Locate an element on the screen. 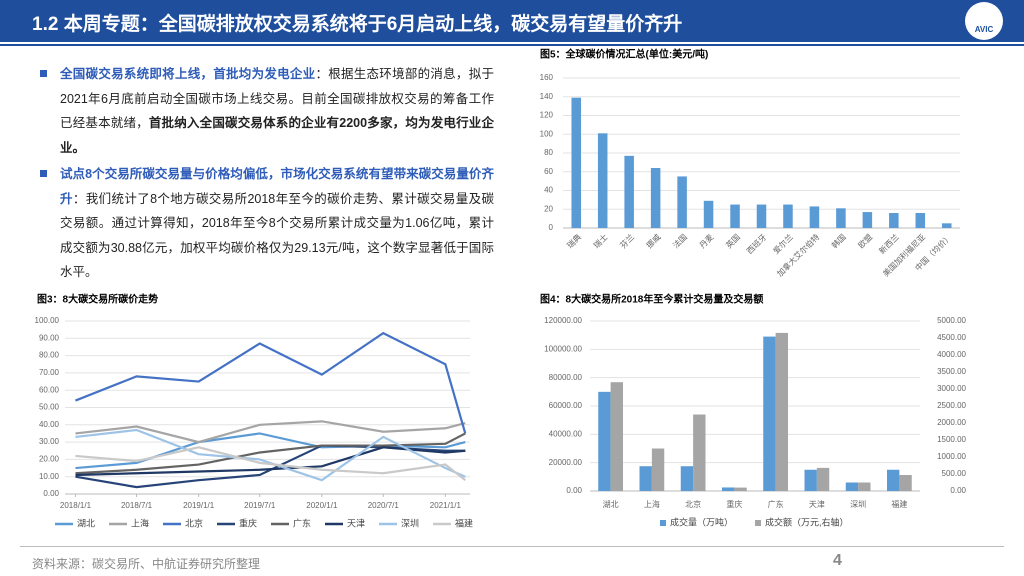 The width and height of the screenshot is (1024, 576). y-tick-label: 3000.00 is located at coordinates (951, 388).